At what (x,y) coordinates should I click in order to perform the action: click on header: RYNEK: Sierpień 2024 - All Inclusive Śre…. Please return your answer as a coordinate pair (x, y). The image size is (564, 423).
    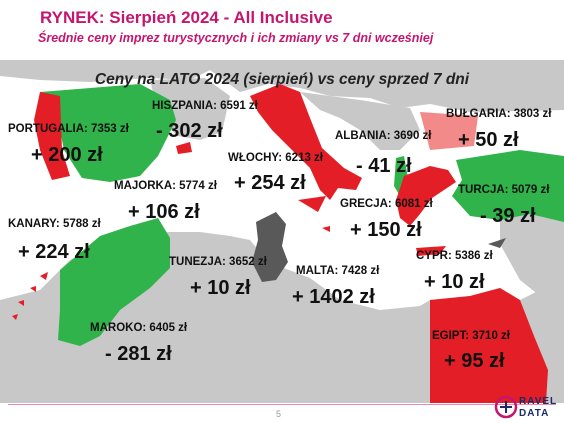
    Looking at the image, I should click on (282, 28).